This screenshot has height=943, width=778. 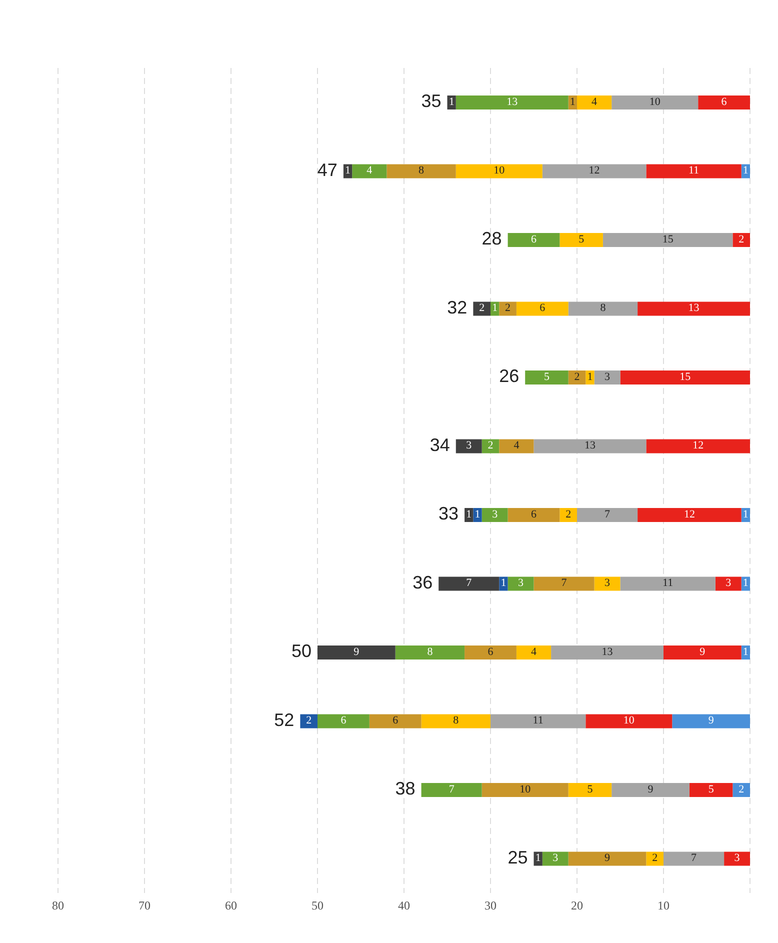 What do you see at coordinates (431, 101) in the screenshot?
I see `total-label: 35` at bounding box center [431, 101].